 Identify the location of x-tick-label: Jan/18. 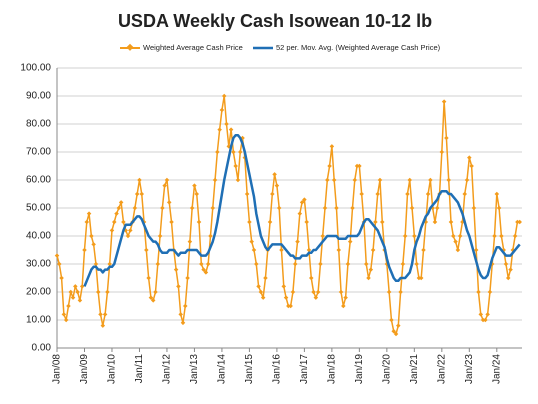
(332, 369).